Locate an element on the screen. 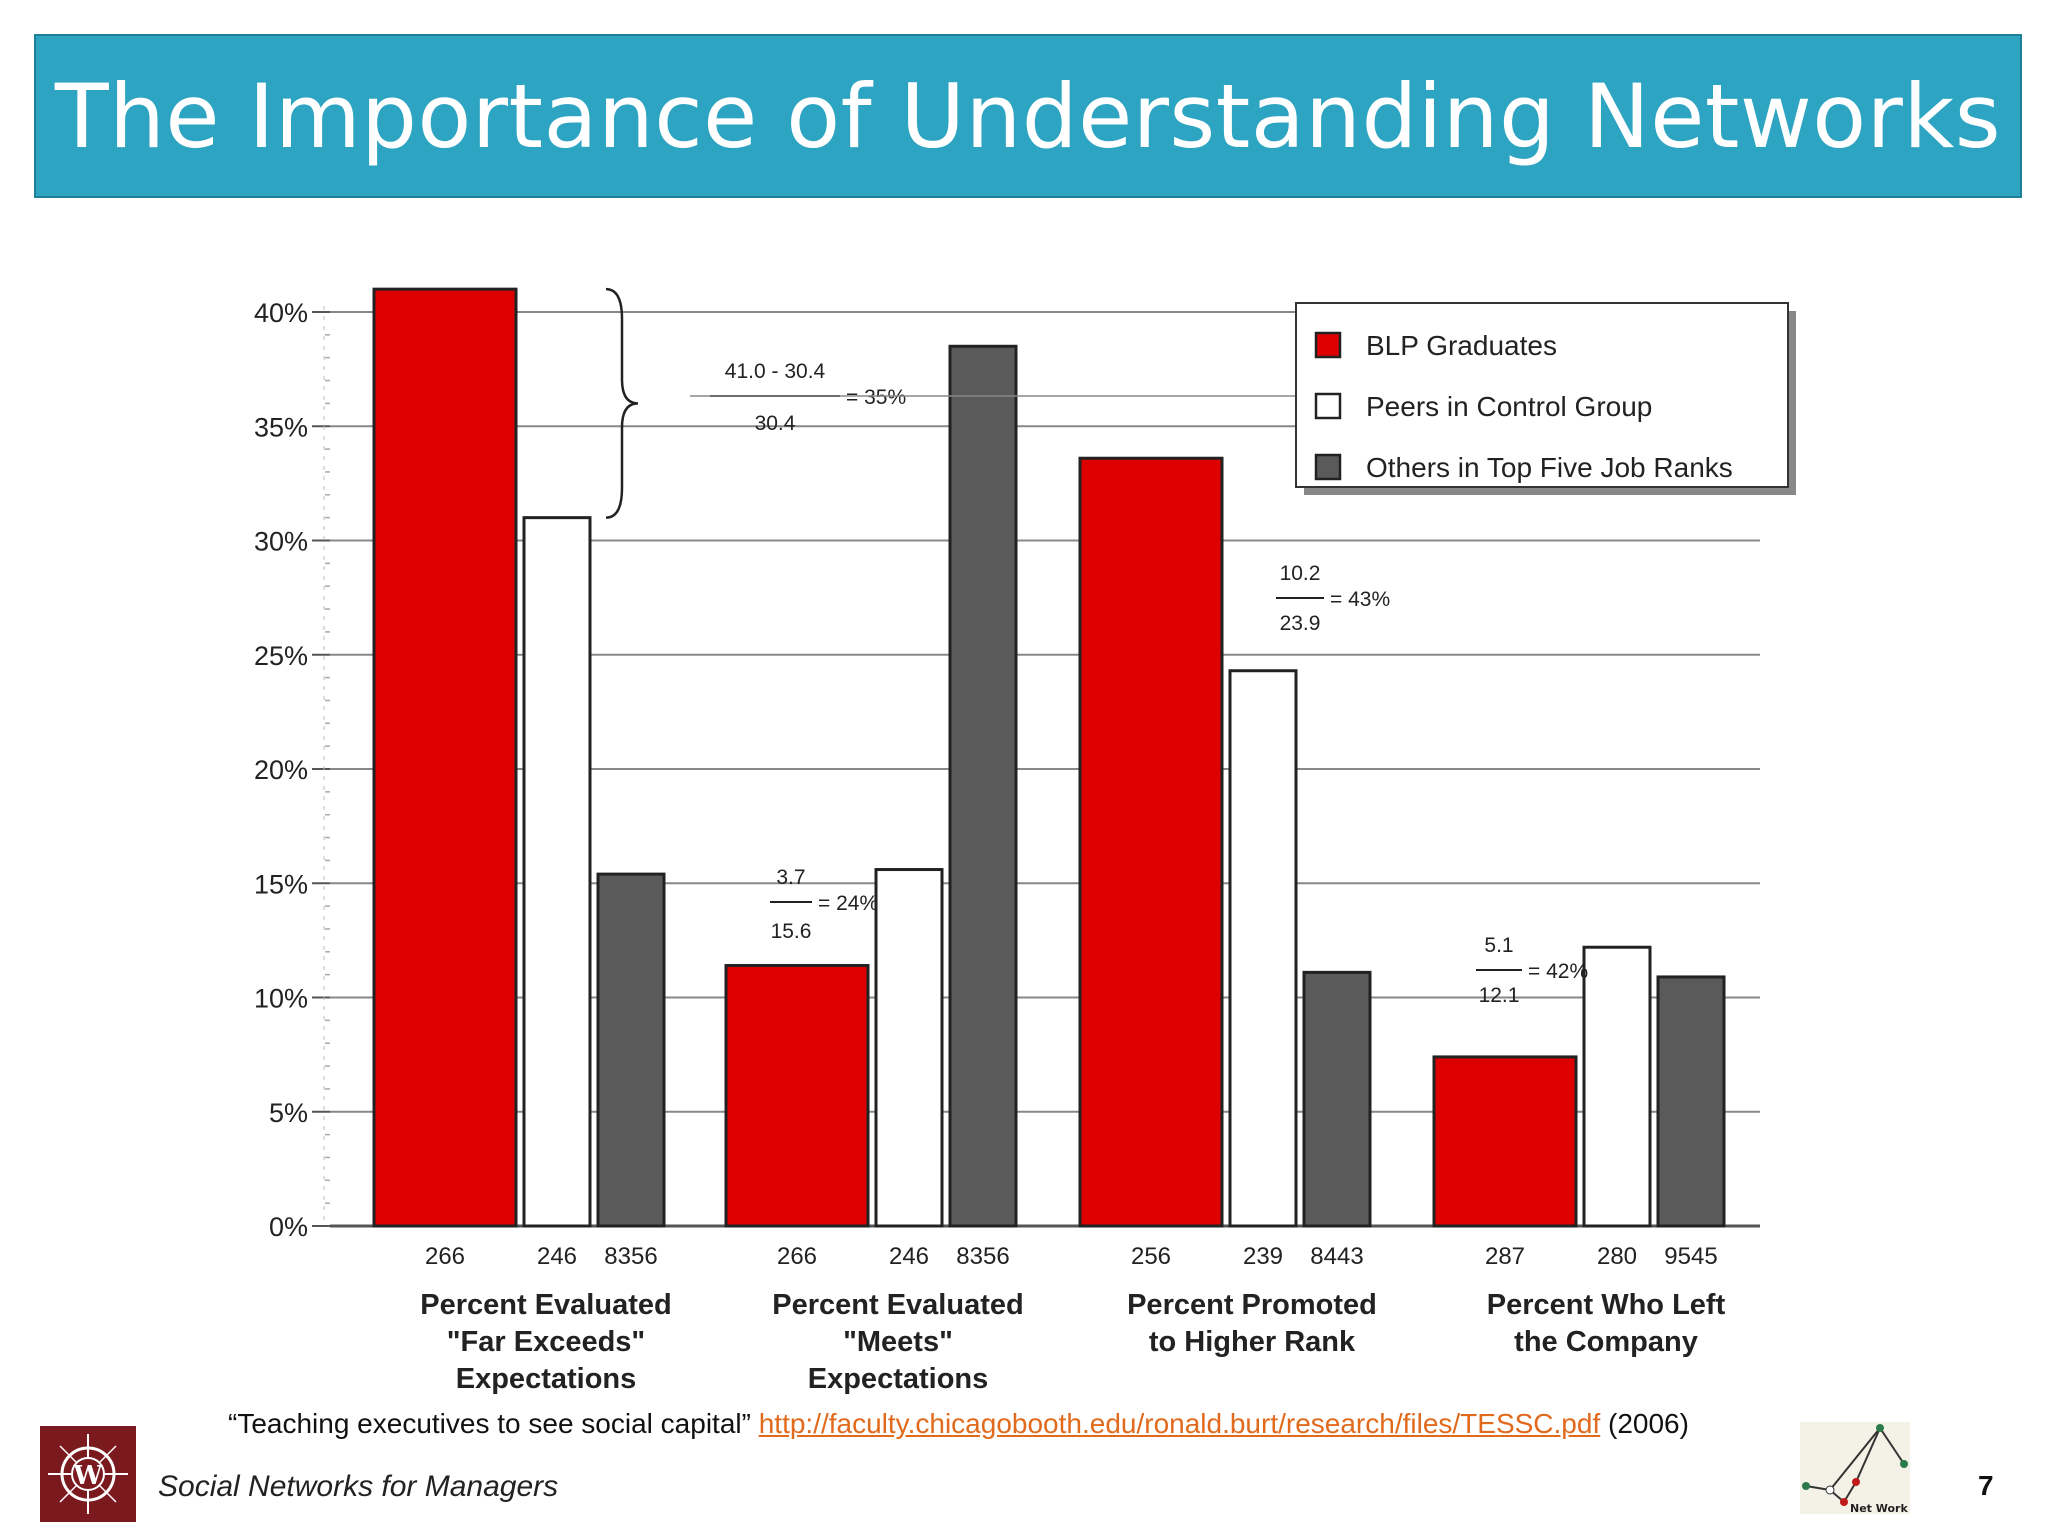 This screenshot has height=1536, width=2048. y-tick-label: 40% is located at coordinates (281, 313).